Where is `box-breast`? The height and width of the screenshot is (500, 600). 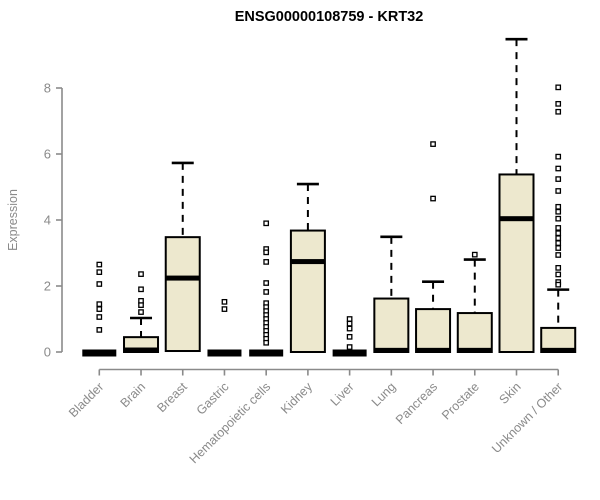 box-breast is located at coordinates (182, 257).